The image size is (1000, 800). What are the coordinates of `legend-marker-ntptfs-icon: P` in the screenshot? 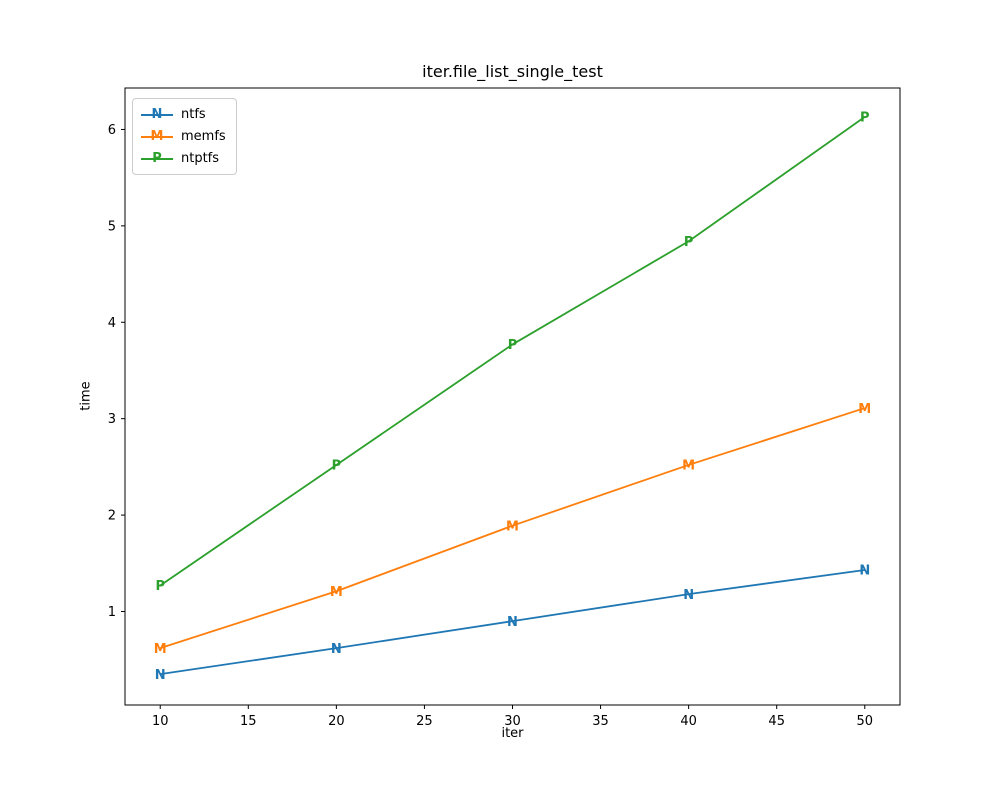 It's located at (157, 159).